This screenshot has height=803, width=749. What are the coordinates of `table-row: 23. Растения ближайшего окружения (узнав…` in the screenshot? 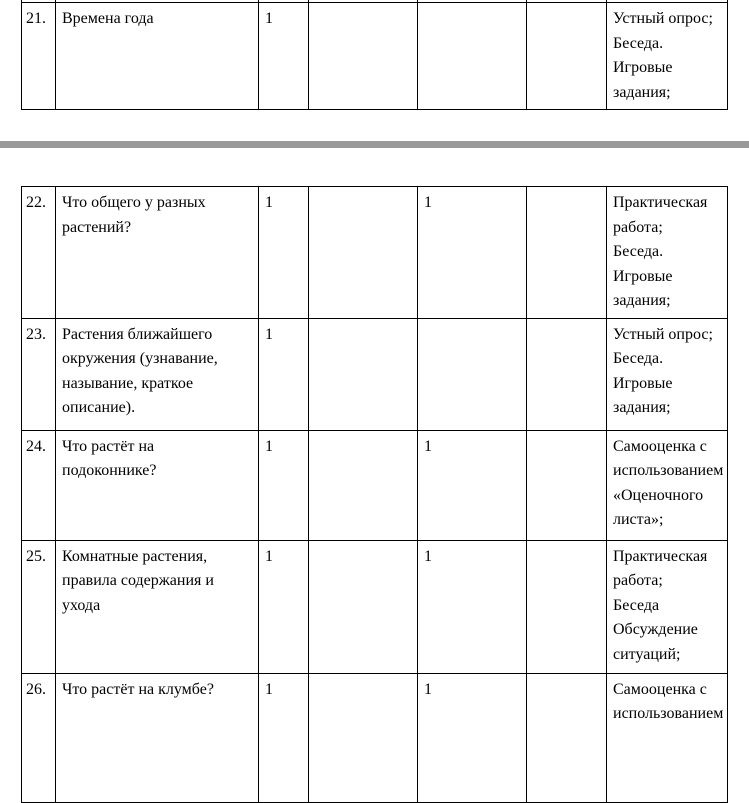 It's located at (374, 374).